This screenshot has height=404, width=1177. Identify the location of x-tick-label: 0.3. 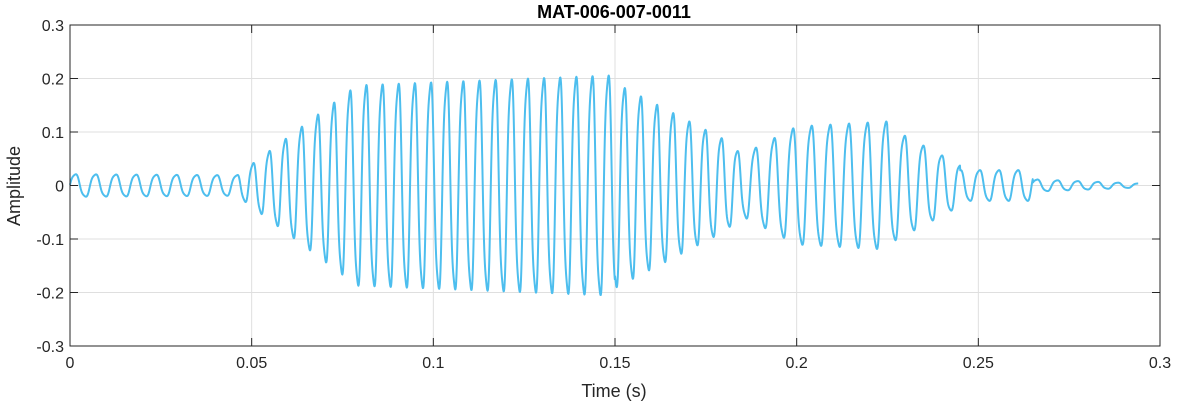
(1160, 363).